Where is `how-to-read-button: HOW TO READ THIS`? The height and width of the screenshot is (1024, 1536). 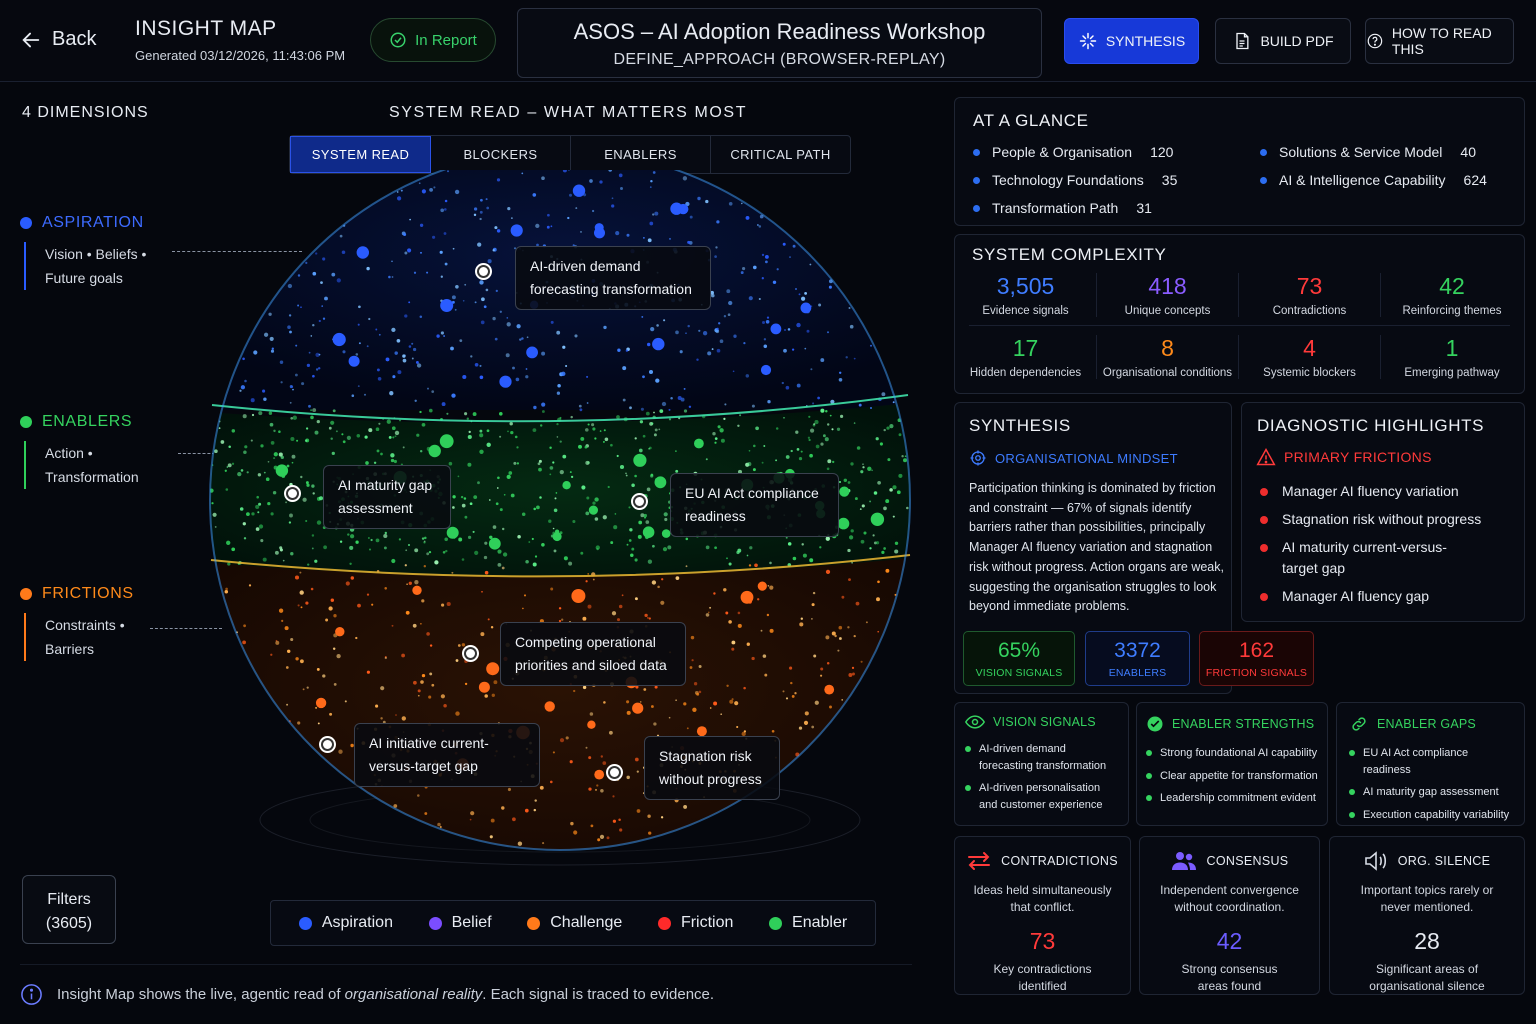
how-to-read-button: HOW TO READ THIS is located at coordinates (1439, 41).